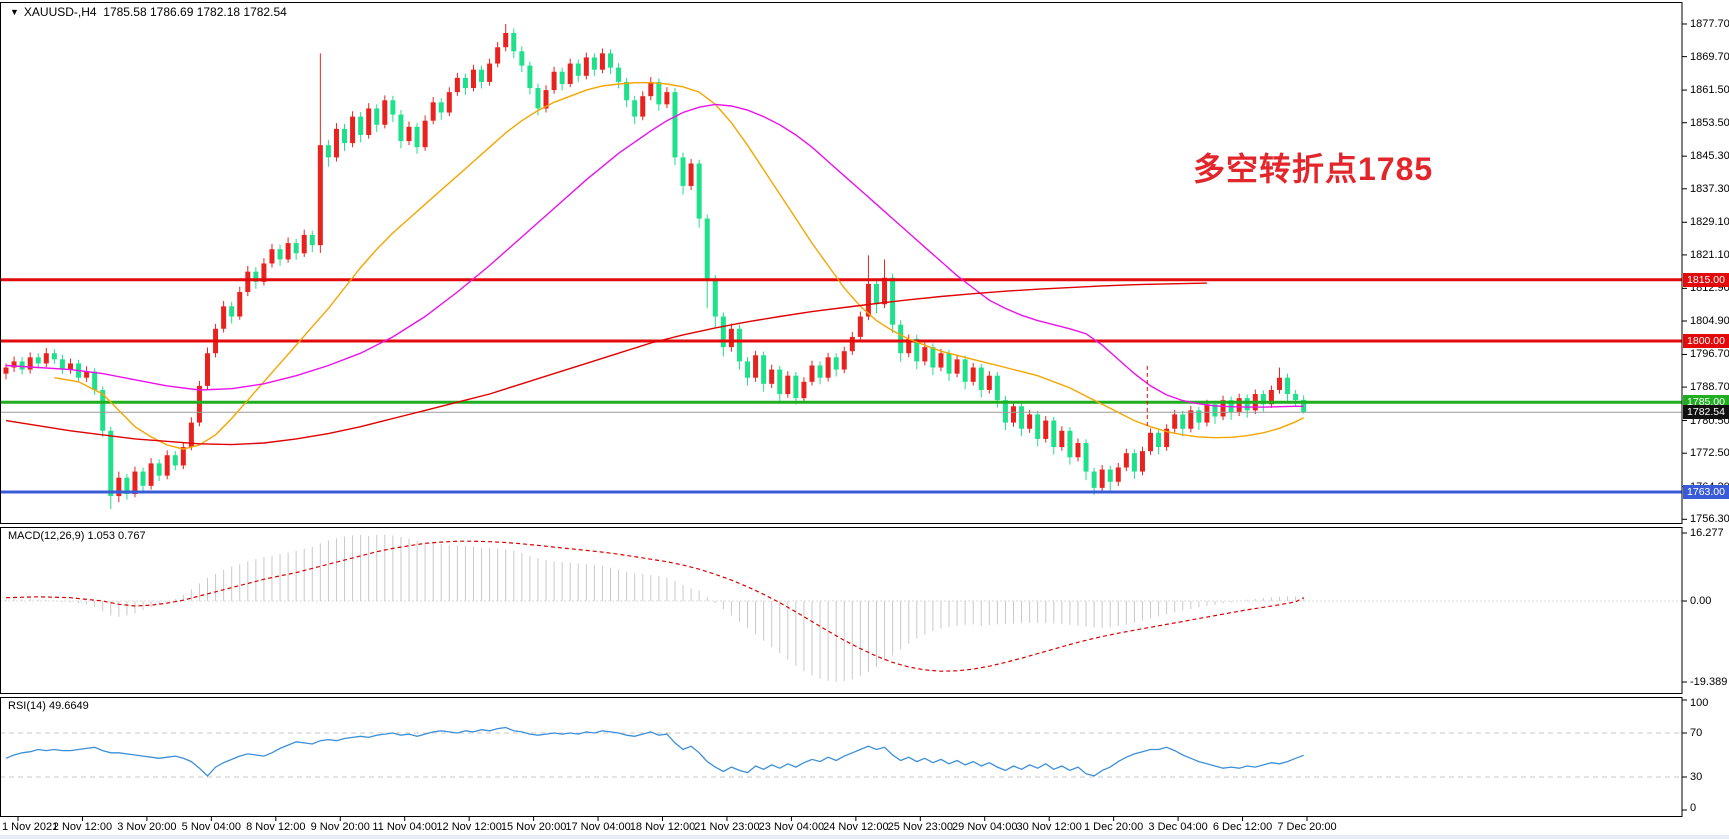 Image resolution: width=1729 pixels, height=839 pixels. I want to click on time-axis-label: 2 Nov 12:00, so click(82, 827).